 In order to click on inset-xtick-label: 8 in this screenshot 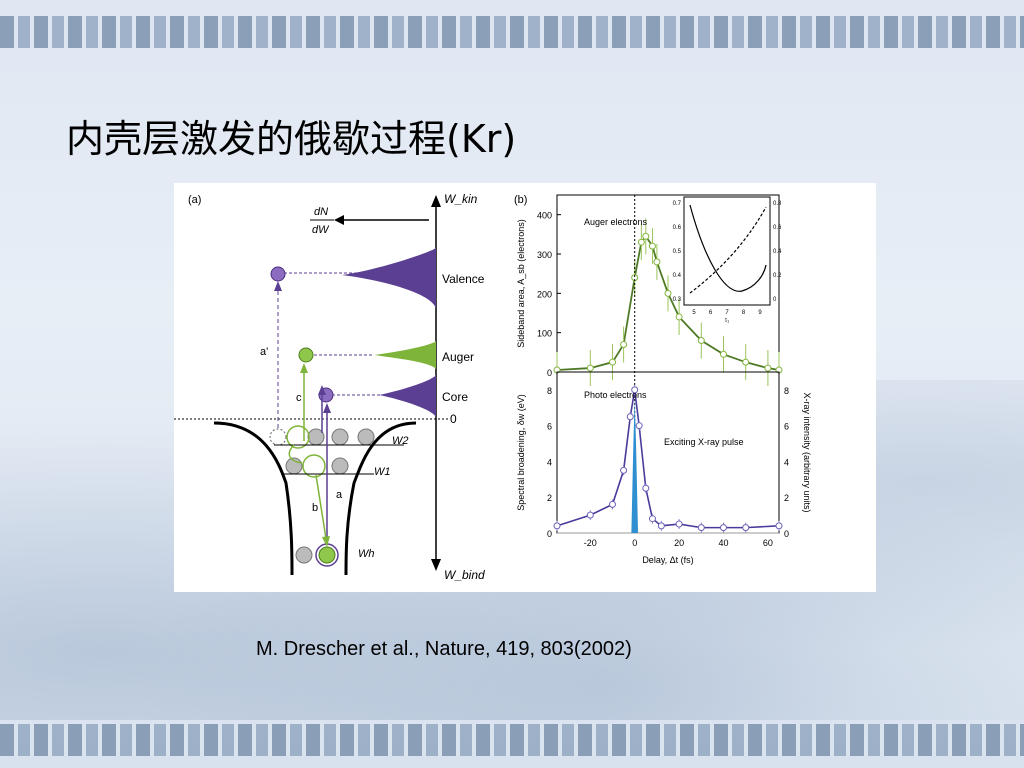, I will do `click(744, 313)`.